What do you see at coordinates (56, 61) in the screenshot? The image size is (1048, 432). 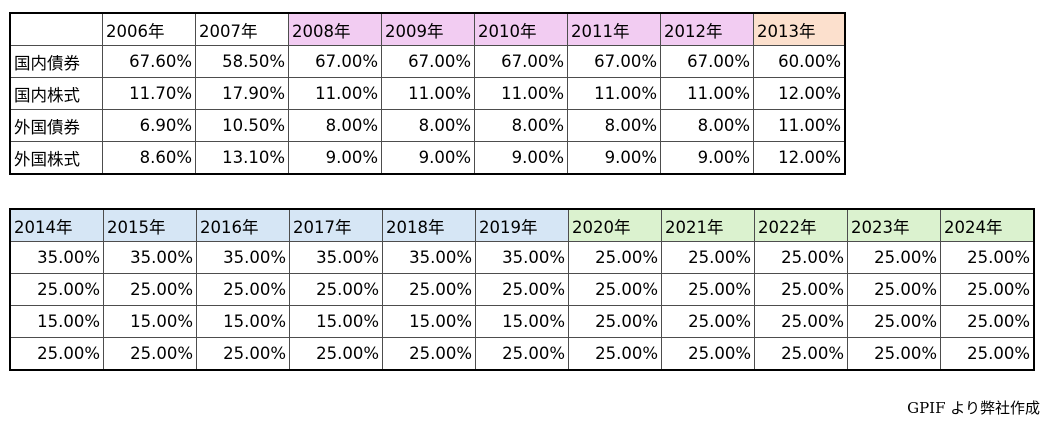 I see `asset-class-label: 国内債券` at bounding box center [56, 61].